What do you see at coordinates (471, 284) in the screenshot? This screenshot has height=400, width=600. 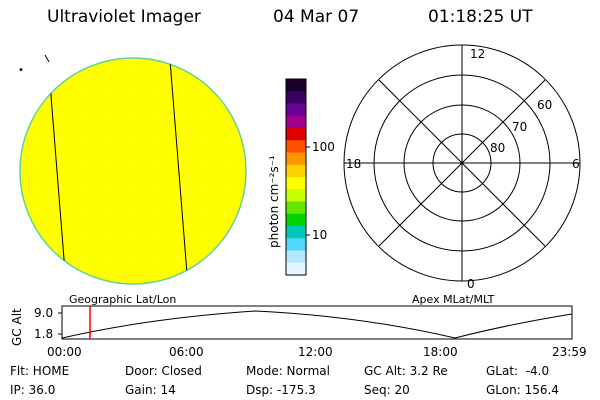 I see `mlt-label-0: 0` at bounding box center [471, 284].